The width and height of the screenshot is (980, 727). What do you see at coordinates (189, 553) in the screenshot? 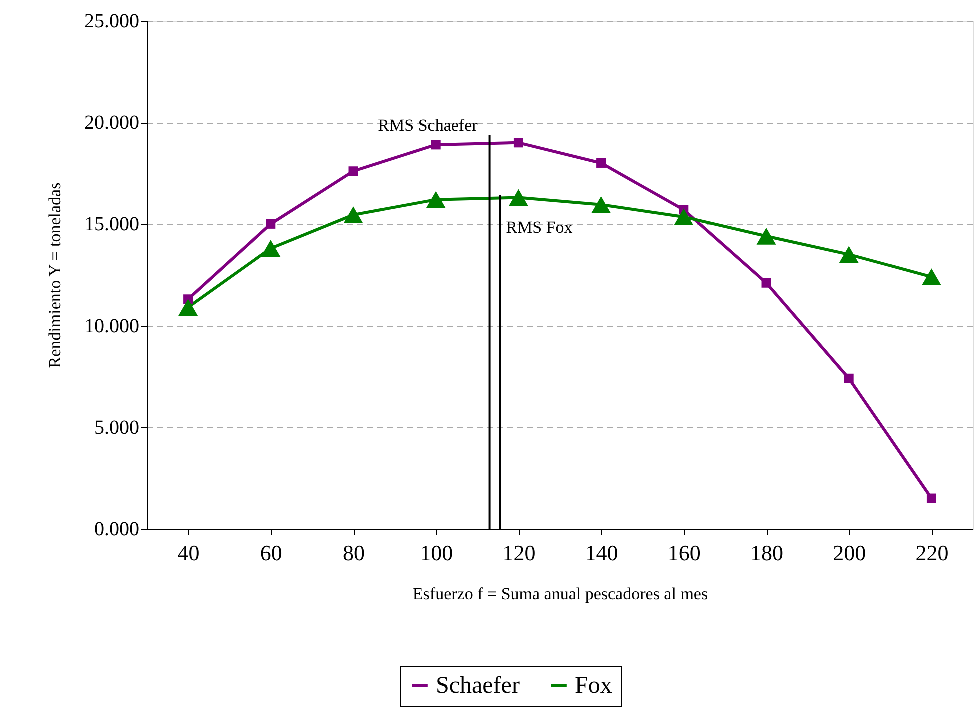
I see `x-tick-label: 40` at bounding box center [189, 553].